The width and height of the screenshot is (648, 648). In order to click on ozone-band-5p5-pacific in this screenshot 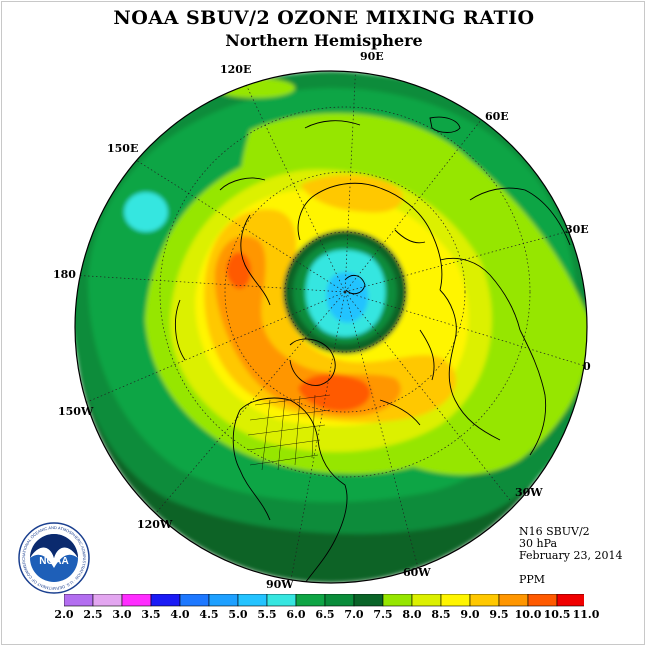, I will do `click(146, 212)`.